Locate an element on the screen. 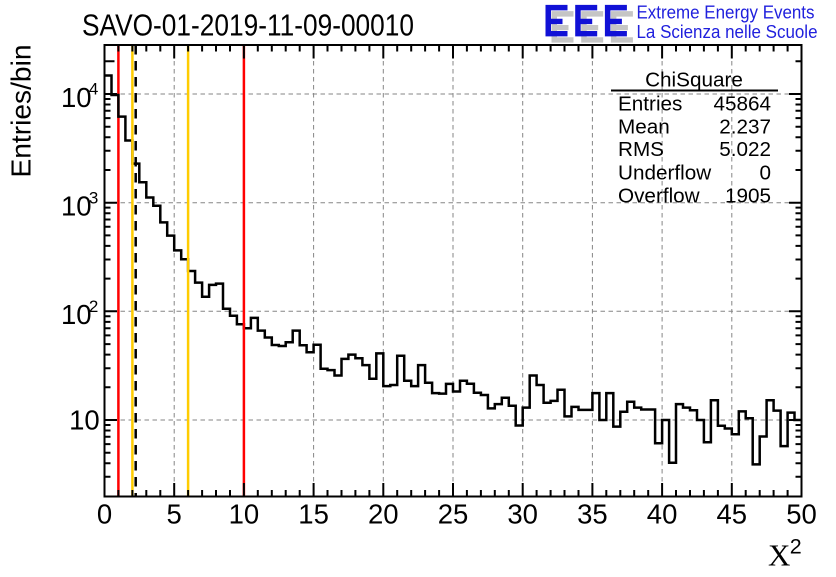  svg-text: 2.237 is located at coordinates (745, 127).